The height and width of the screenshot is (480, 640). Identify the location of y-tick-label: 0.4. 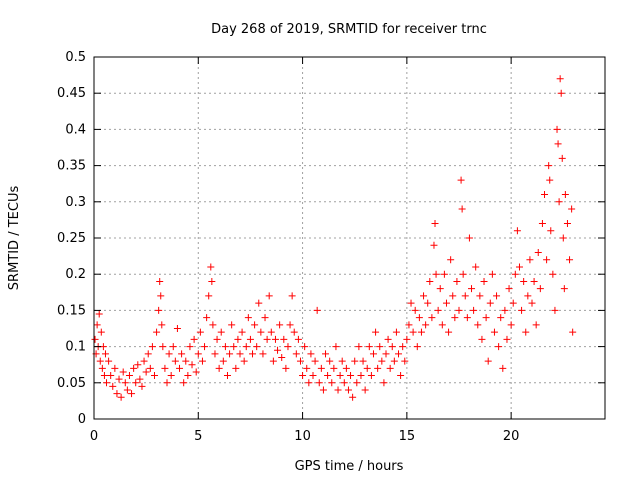
(75, 129).